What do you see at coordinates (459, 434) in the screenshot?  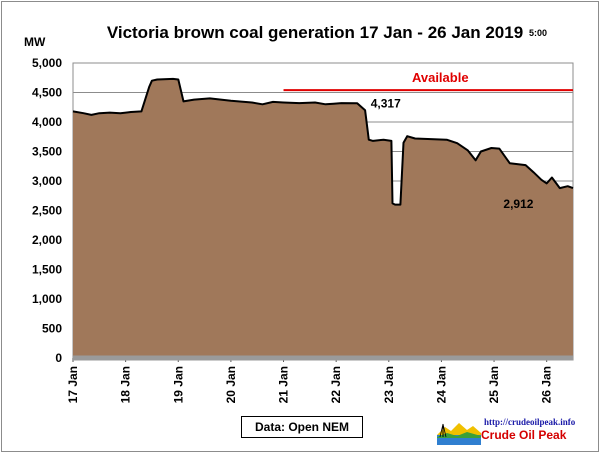 I see `logo-oil-derrick-icon` at bounding box center [459, 434].